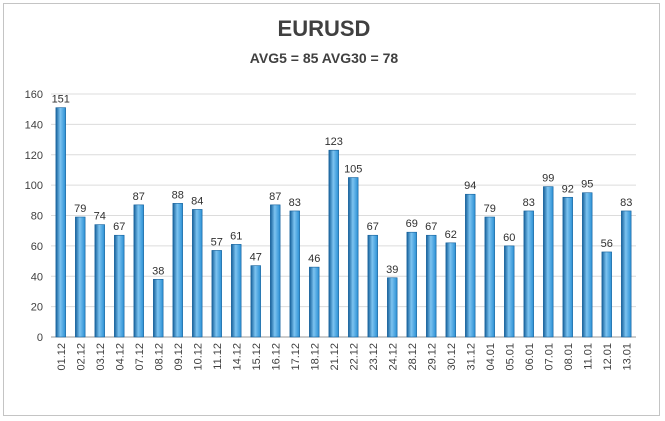  Describe the element at coordinates (608, 357) in the screenshot. I see `x-tick-label: 12.01` at that location.